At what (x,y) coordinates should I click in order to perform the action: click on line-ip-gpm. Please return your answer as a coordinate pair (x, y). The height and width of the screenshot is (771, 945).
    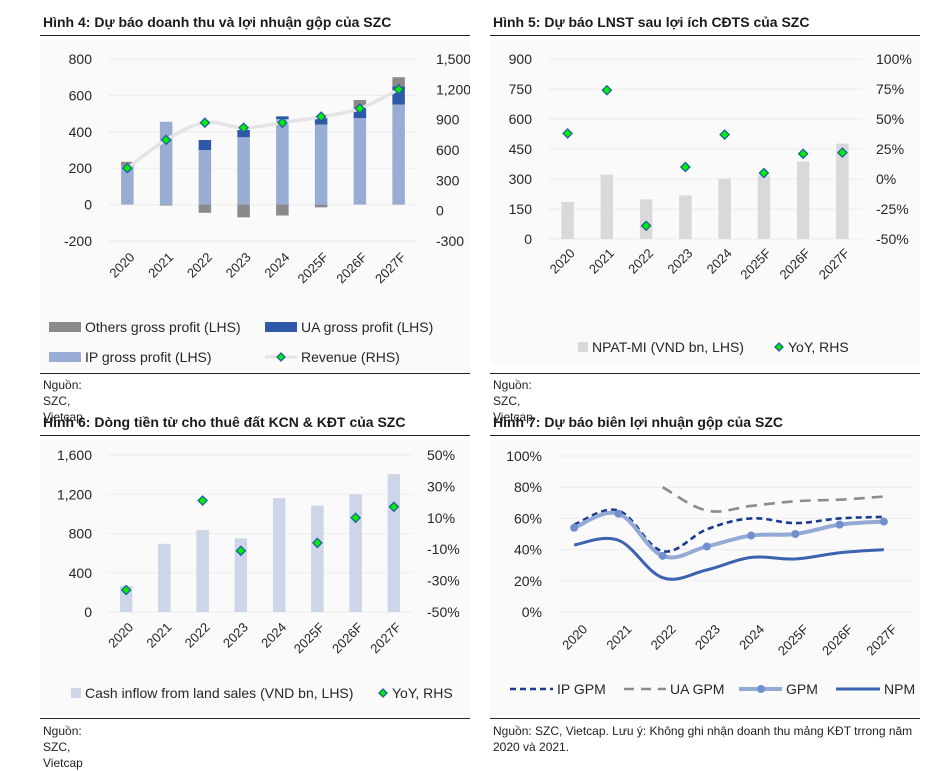
    Looking at the image, I should click on (728, 530).